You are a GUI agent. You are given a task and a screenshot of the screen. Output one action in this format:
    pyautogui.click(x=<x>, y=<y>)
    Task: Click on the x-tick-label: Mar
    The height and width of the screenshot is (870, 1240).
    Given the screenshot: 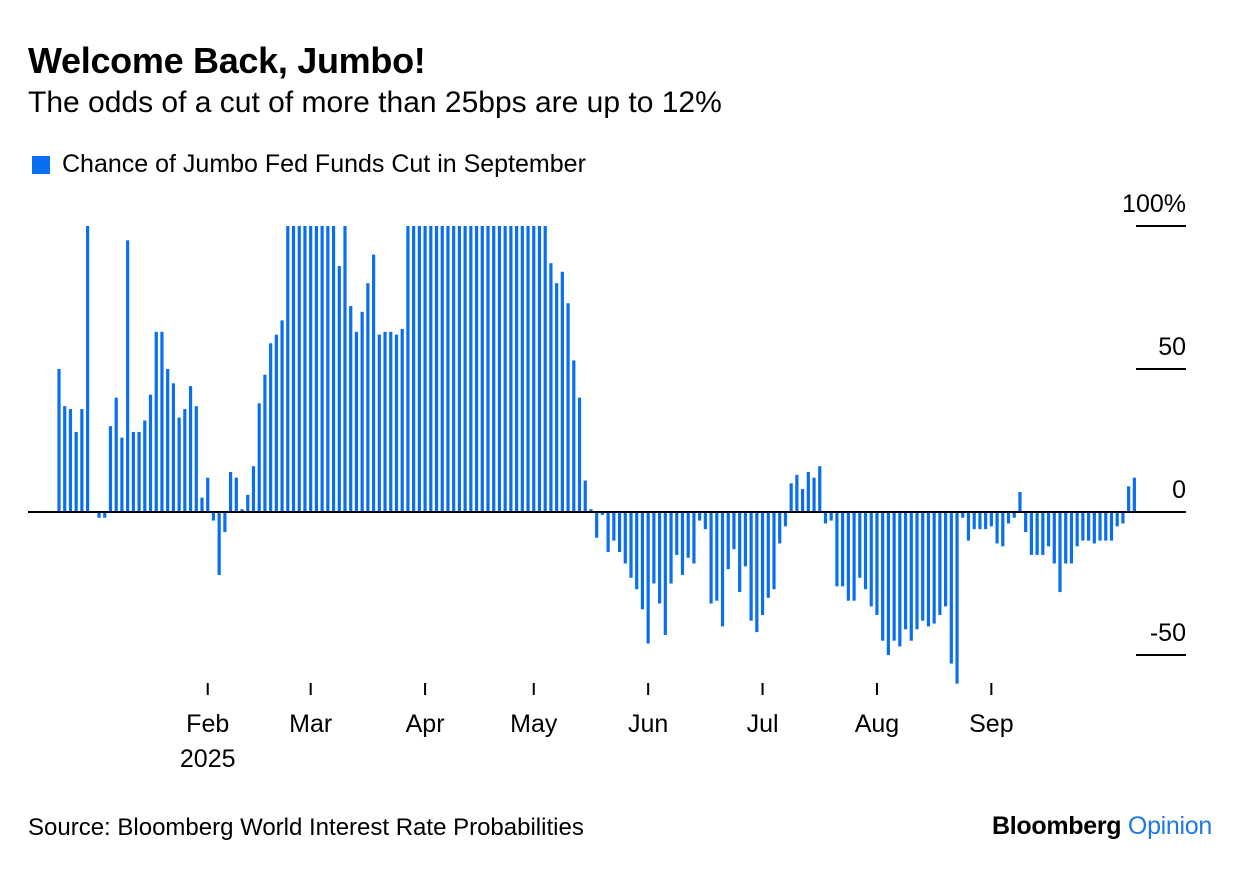 What is the action you would take?
    pyautogui.click(x=310, y=724)
    